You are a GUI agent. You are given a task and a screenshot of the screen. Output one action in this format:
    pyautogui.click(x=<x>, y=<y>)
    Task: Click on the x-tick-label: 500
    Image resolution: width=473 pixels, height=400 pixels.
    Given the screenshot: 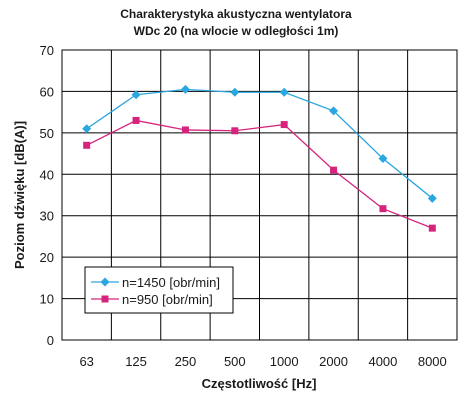 What is the action you would take?
    pyautogui.click(x=235, y=361)
    